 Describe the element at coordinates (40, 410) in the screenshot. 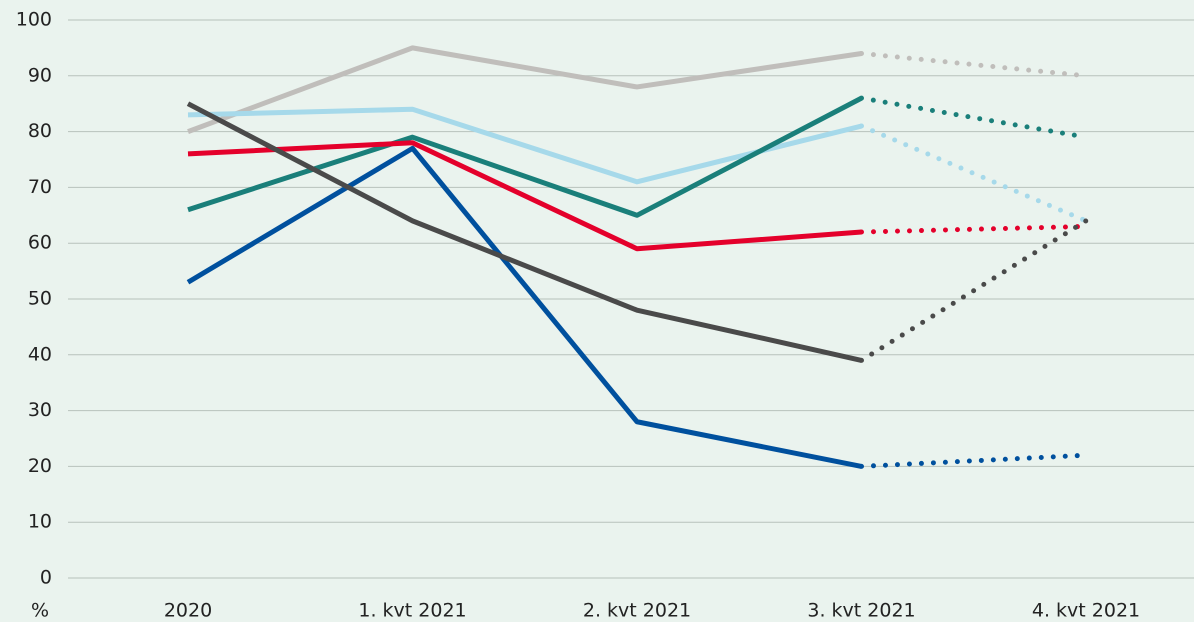

I see `y-tick-label: 30` at that location.